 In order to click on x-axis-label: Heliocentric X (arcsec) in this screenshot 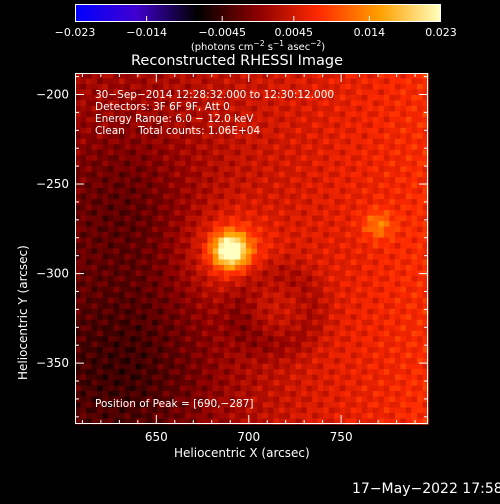, I will do `click(242, 453)`.